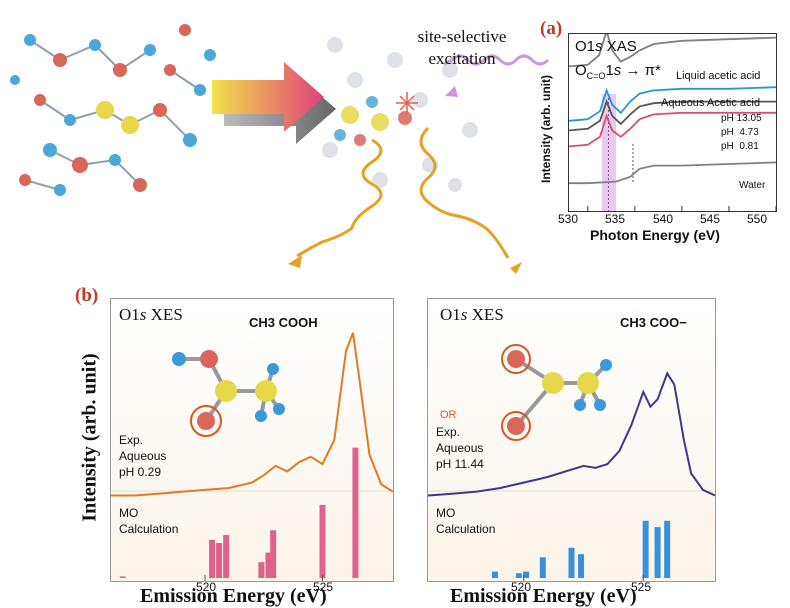 The image size is (790, 608). What do you see at coordinates (407, 103) in the screenshot?
I see `excitation-star-icon` at bounding box center [407, 103].